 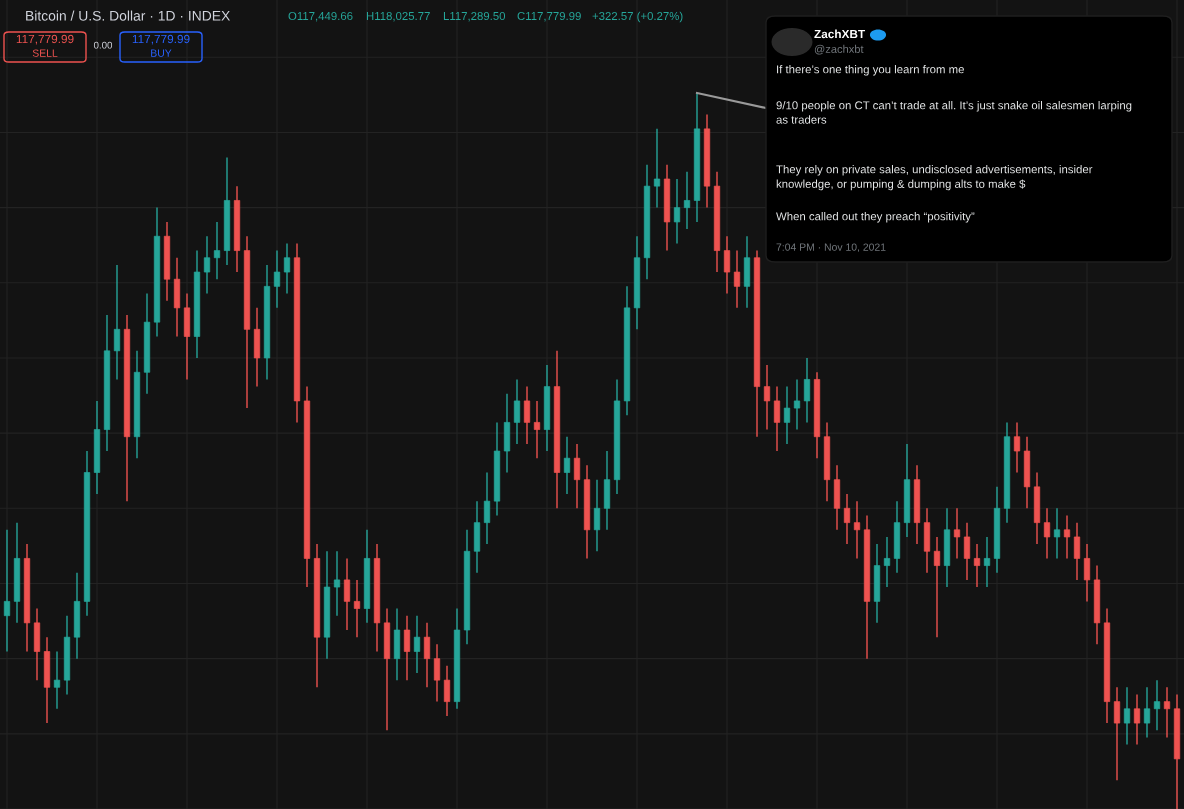 I want to click on annotation: They rely on private sales, undisclosed advertisements, insider knowledge, or pumping & dumping alts to make $, so click(x=934, y=178).